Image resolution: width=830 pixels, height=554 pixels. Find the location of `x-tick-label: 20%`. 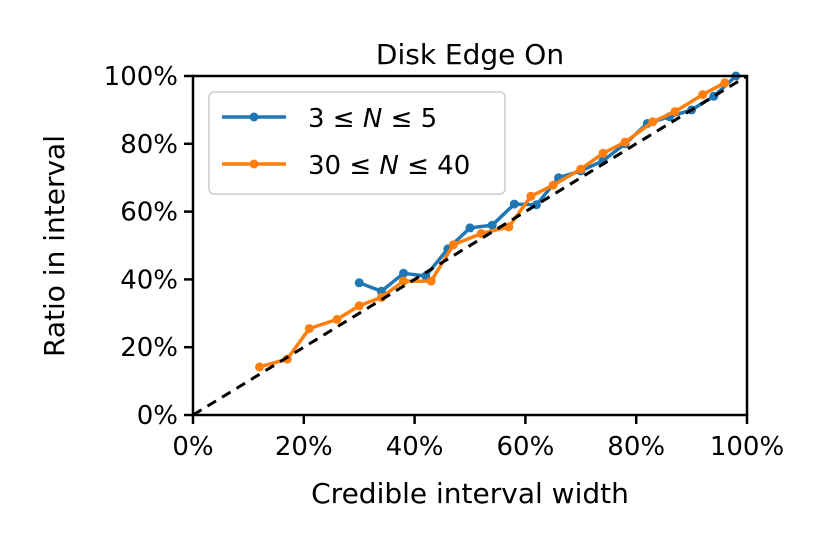

x-tick-label: 20% is located at coordinates (304, 447).